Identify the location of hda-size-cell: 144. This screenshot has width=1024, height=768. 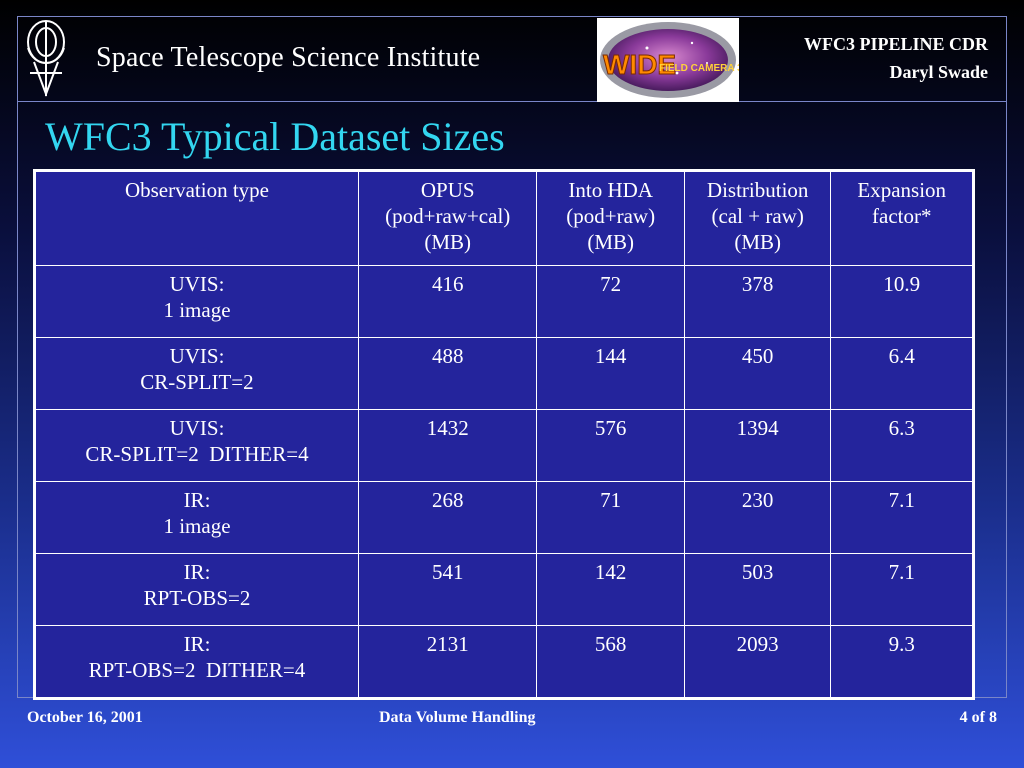
(610, 373).